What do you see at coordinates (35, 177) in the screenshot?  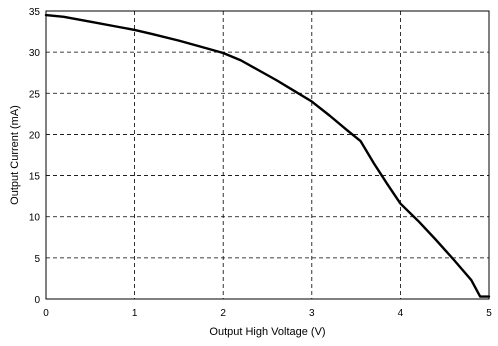 I see `y-tick-label: 15` at bounding box center [35, 177].